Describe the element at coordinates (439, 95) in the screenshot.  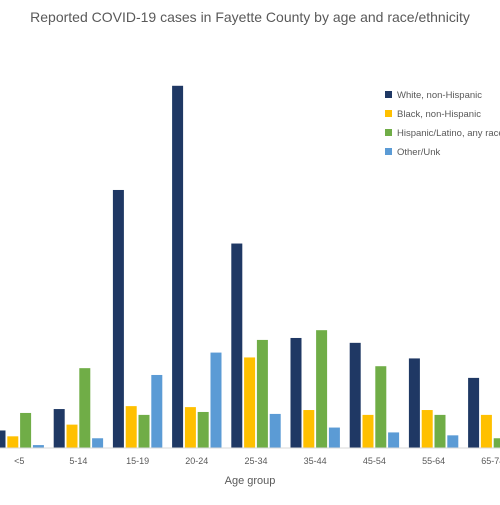
I see `legend-label-white-non-hispanic: White, non-Hispanic` at that location.